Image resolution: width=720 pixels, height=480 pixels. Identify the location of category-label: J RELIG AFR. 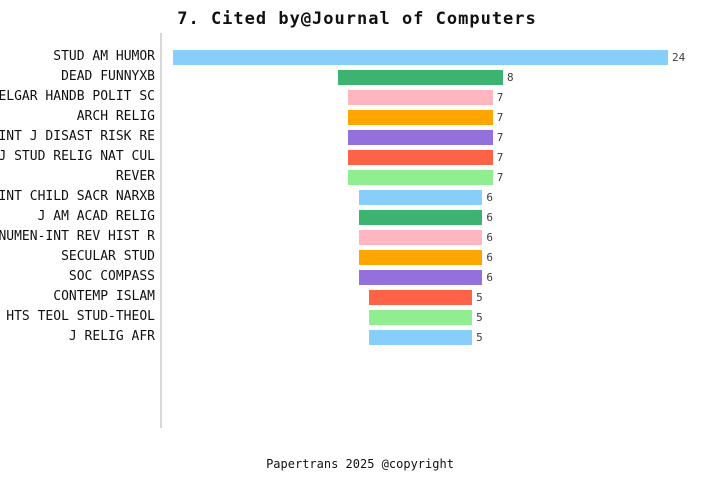
(111, 336).